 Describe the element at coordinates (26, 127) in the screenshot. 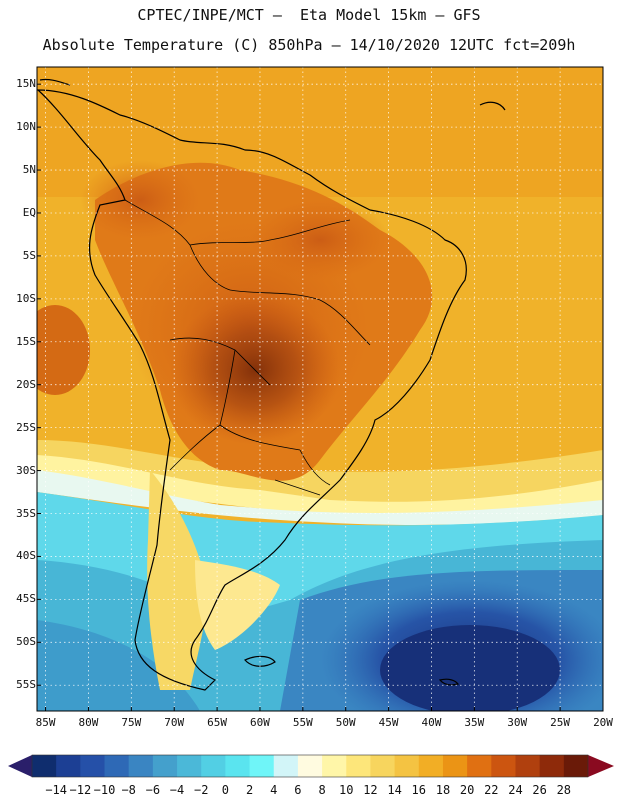

I see `lat-label: 10N` at that location.